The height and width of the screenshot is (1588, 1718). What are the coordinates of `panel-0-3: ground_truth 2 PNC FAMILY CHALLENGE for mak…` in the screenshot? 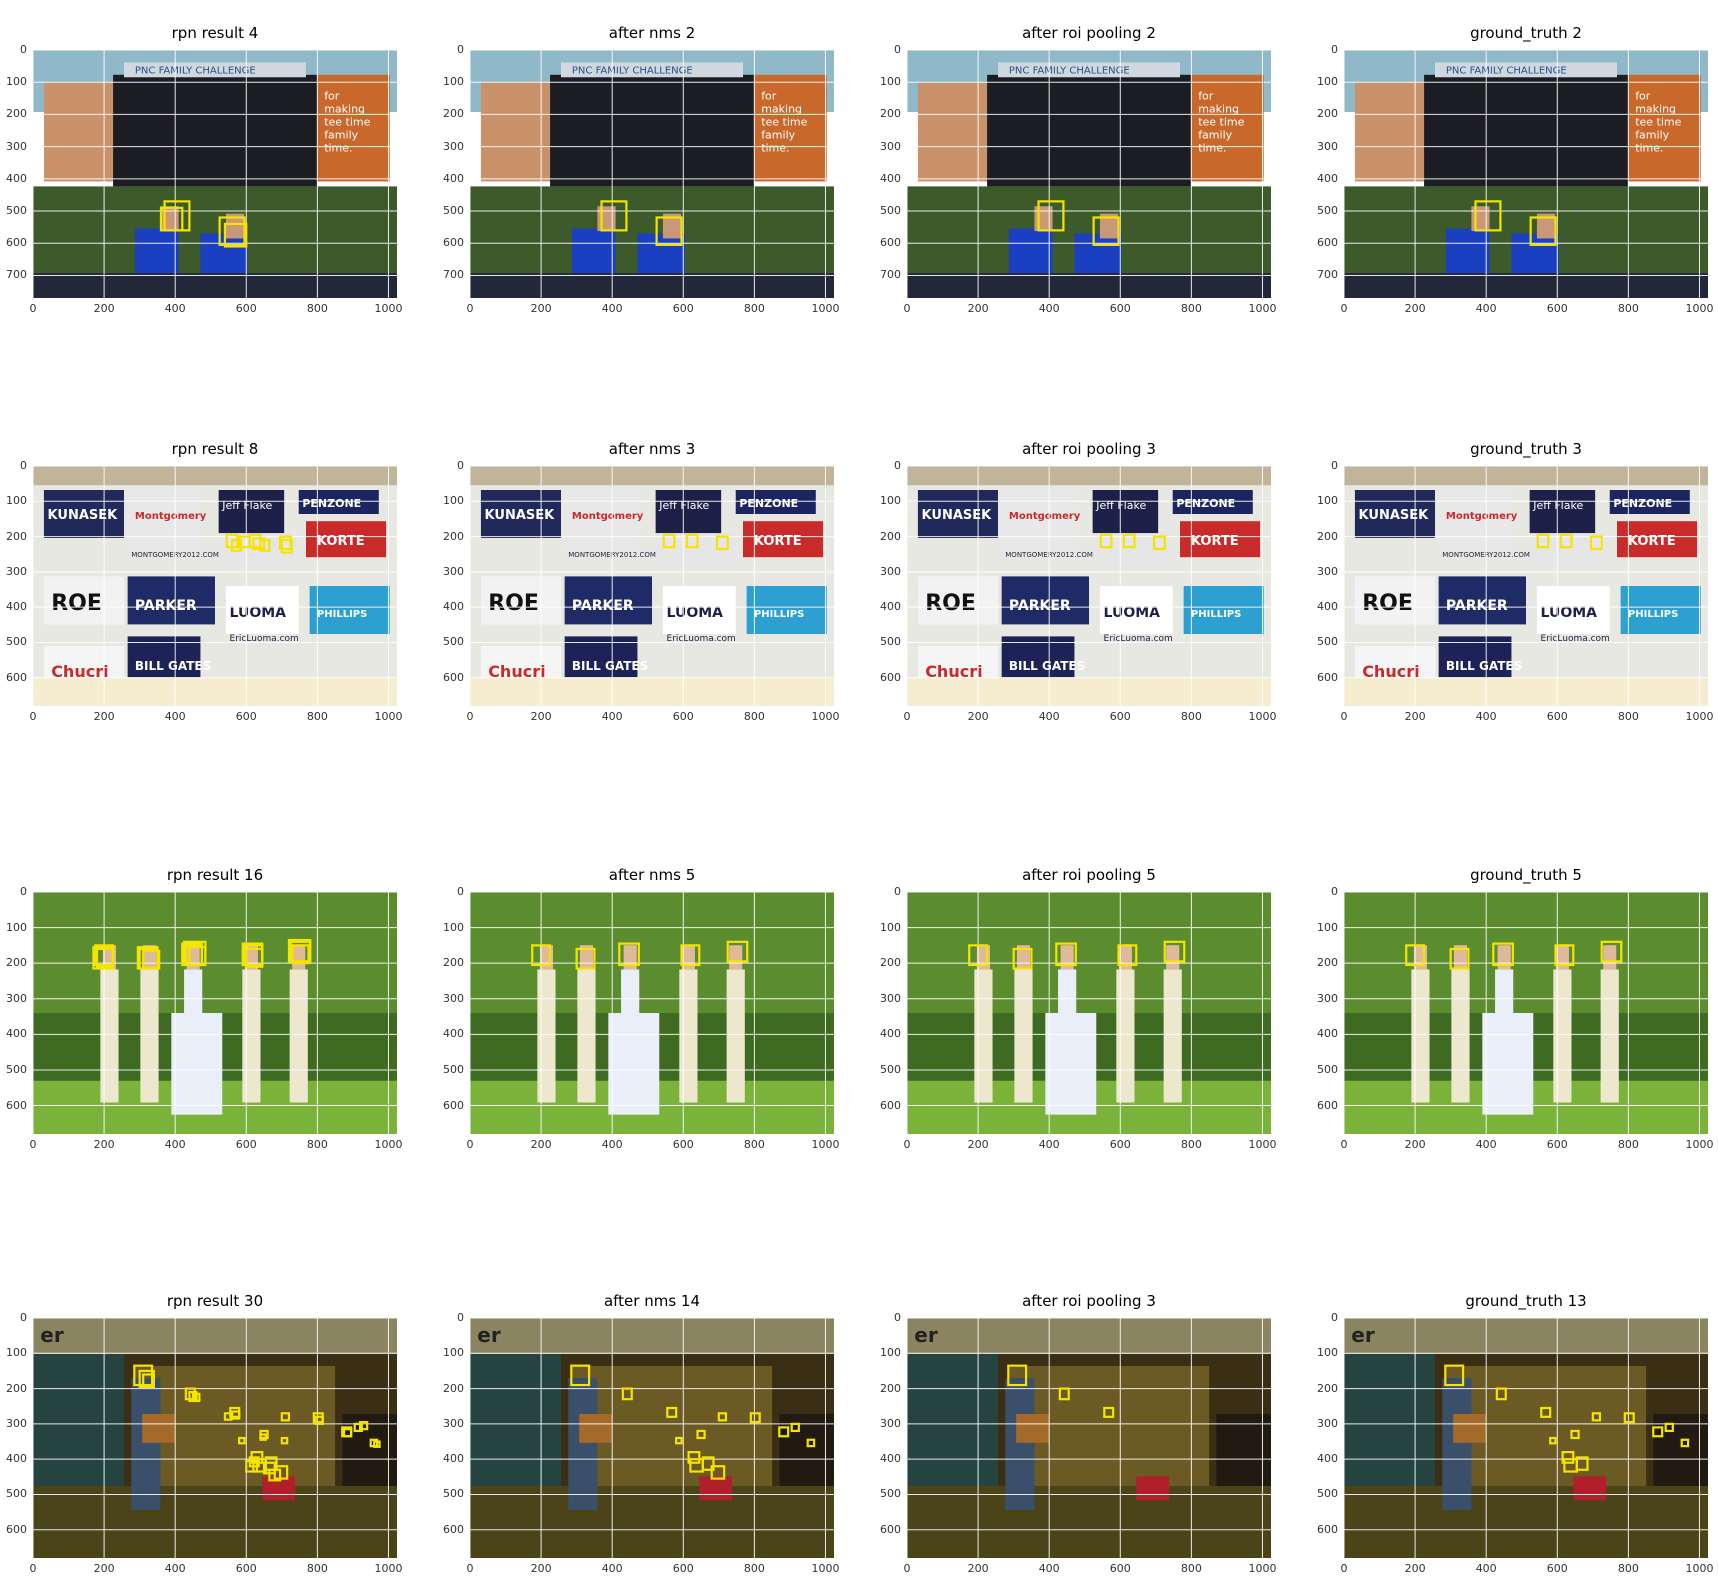 It's located at (1511, 174).